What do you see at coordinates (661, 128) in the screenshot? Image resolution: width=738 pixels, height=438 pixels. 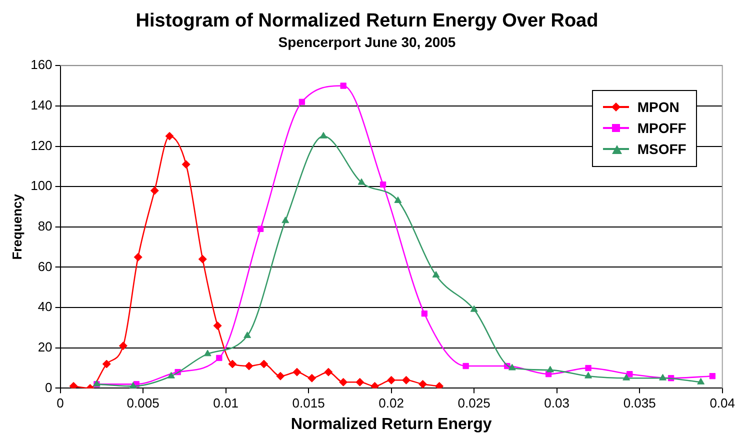 I see `legend-label: MPOFF` at bounding box center [661, 128].